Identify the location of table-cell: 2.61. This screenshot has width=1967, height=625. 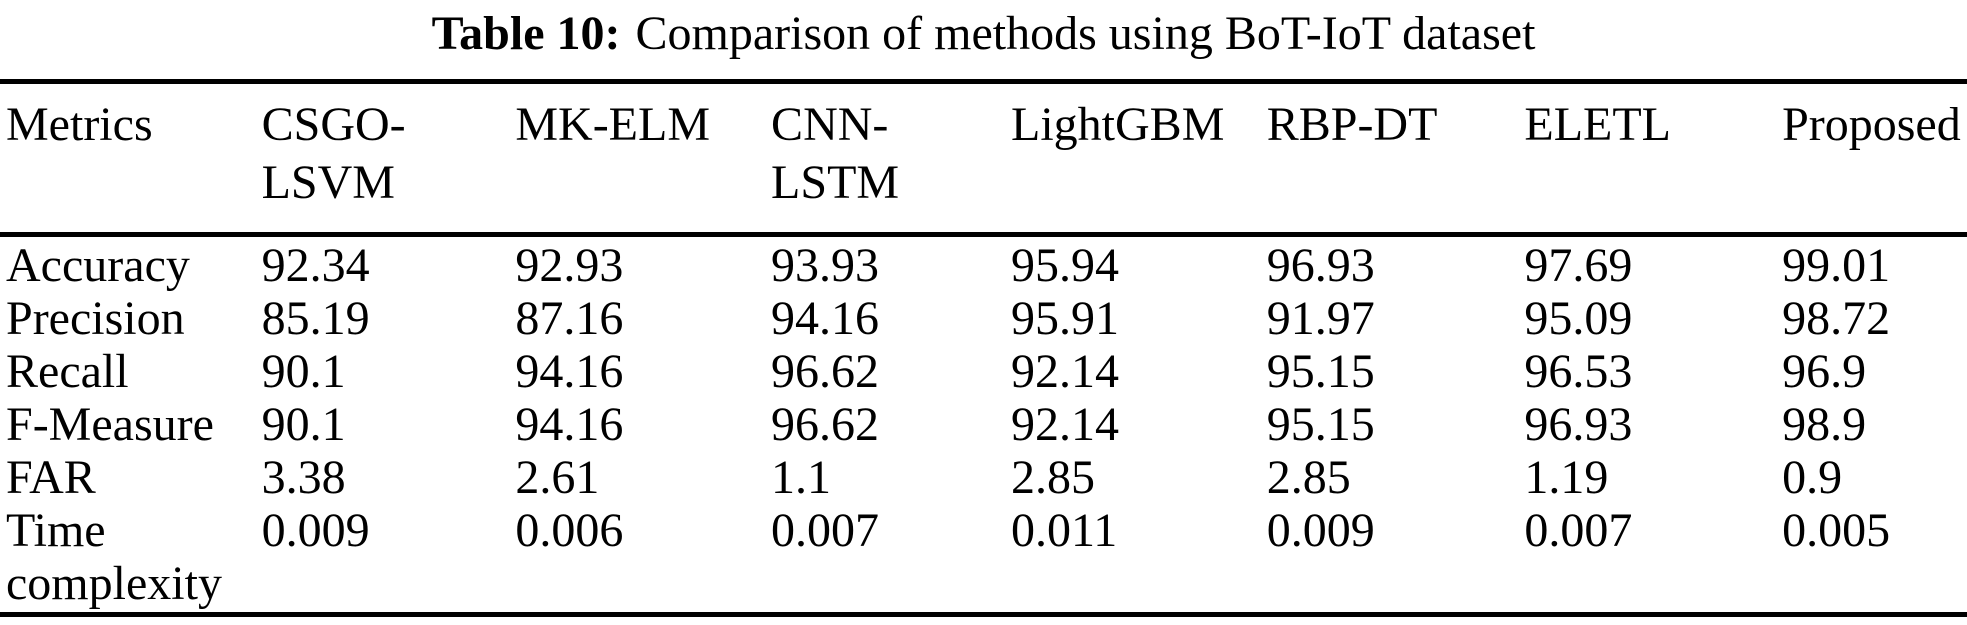
(557, 477).